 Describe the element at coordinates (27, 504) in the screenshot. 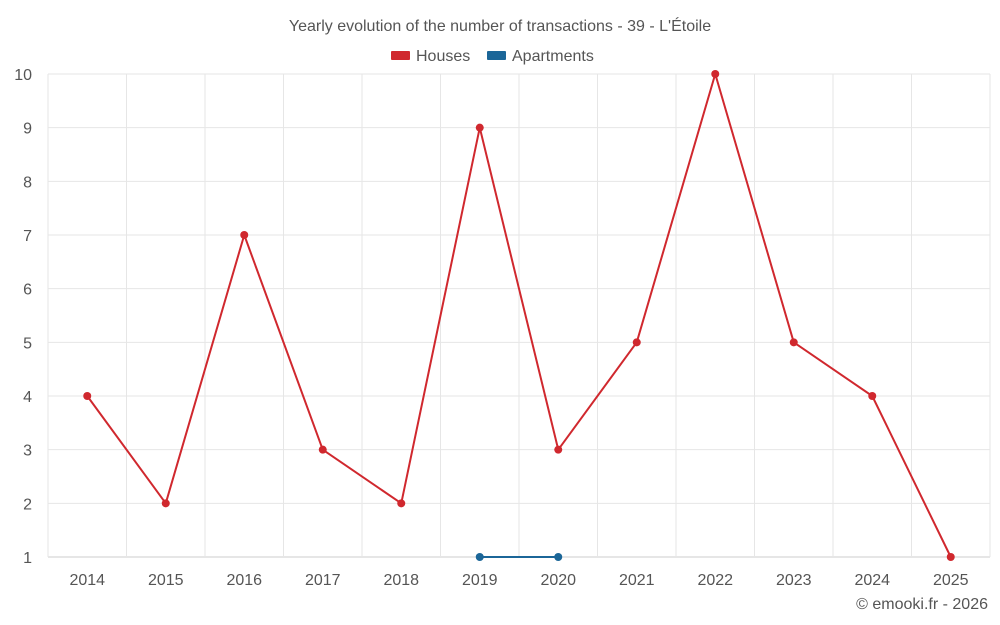

I see `y-tick-label: 2` at that location.